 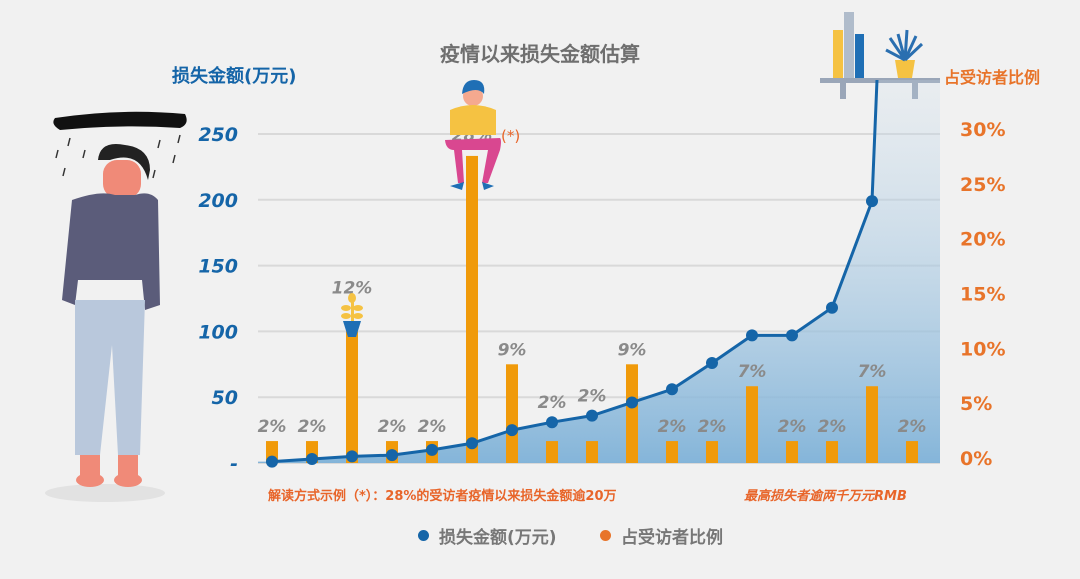 I want to click on left-tick-label: 100, so click(x=218, y=332).